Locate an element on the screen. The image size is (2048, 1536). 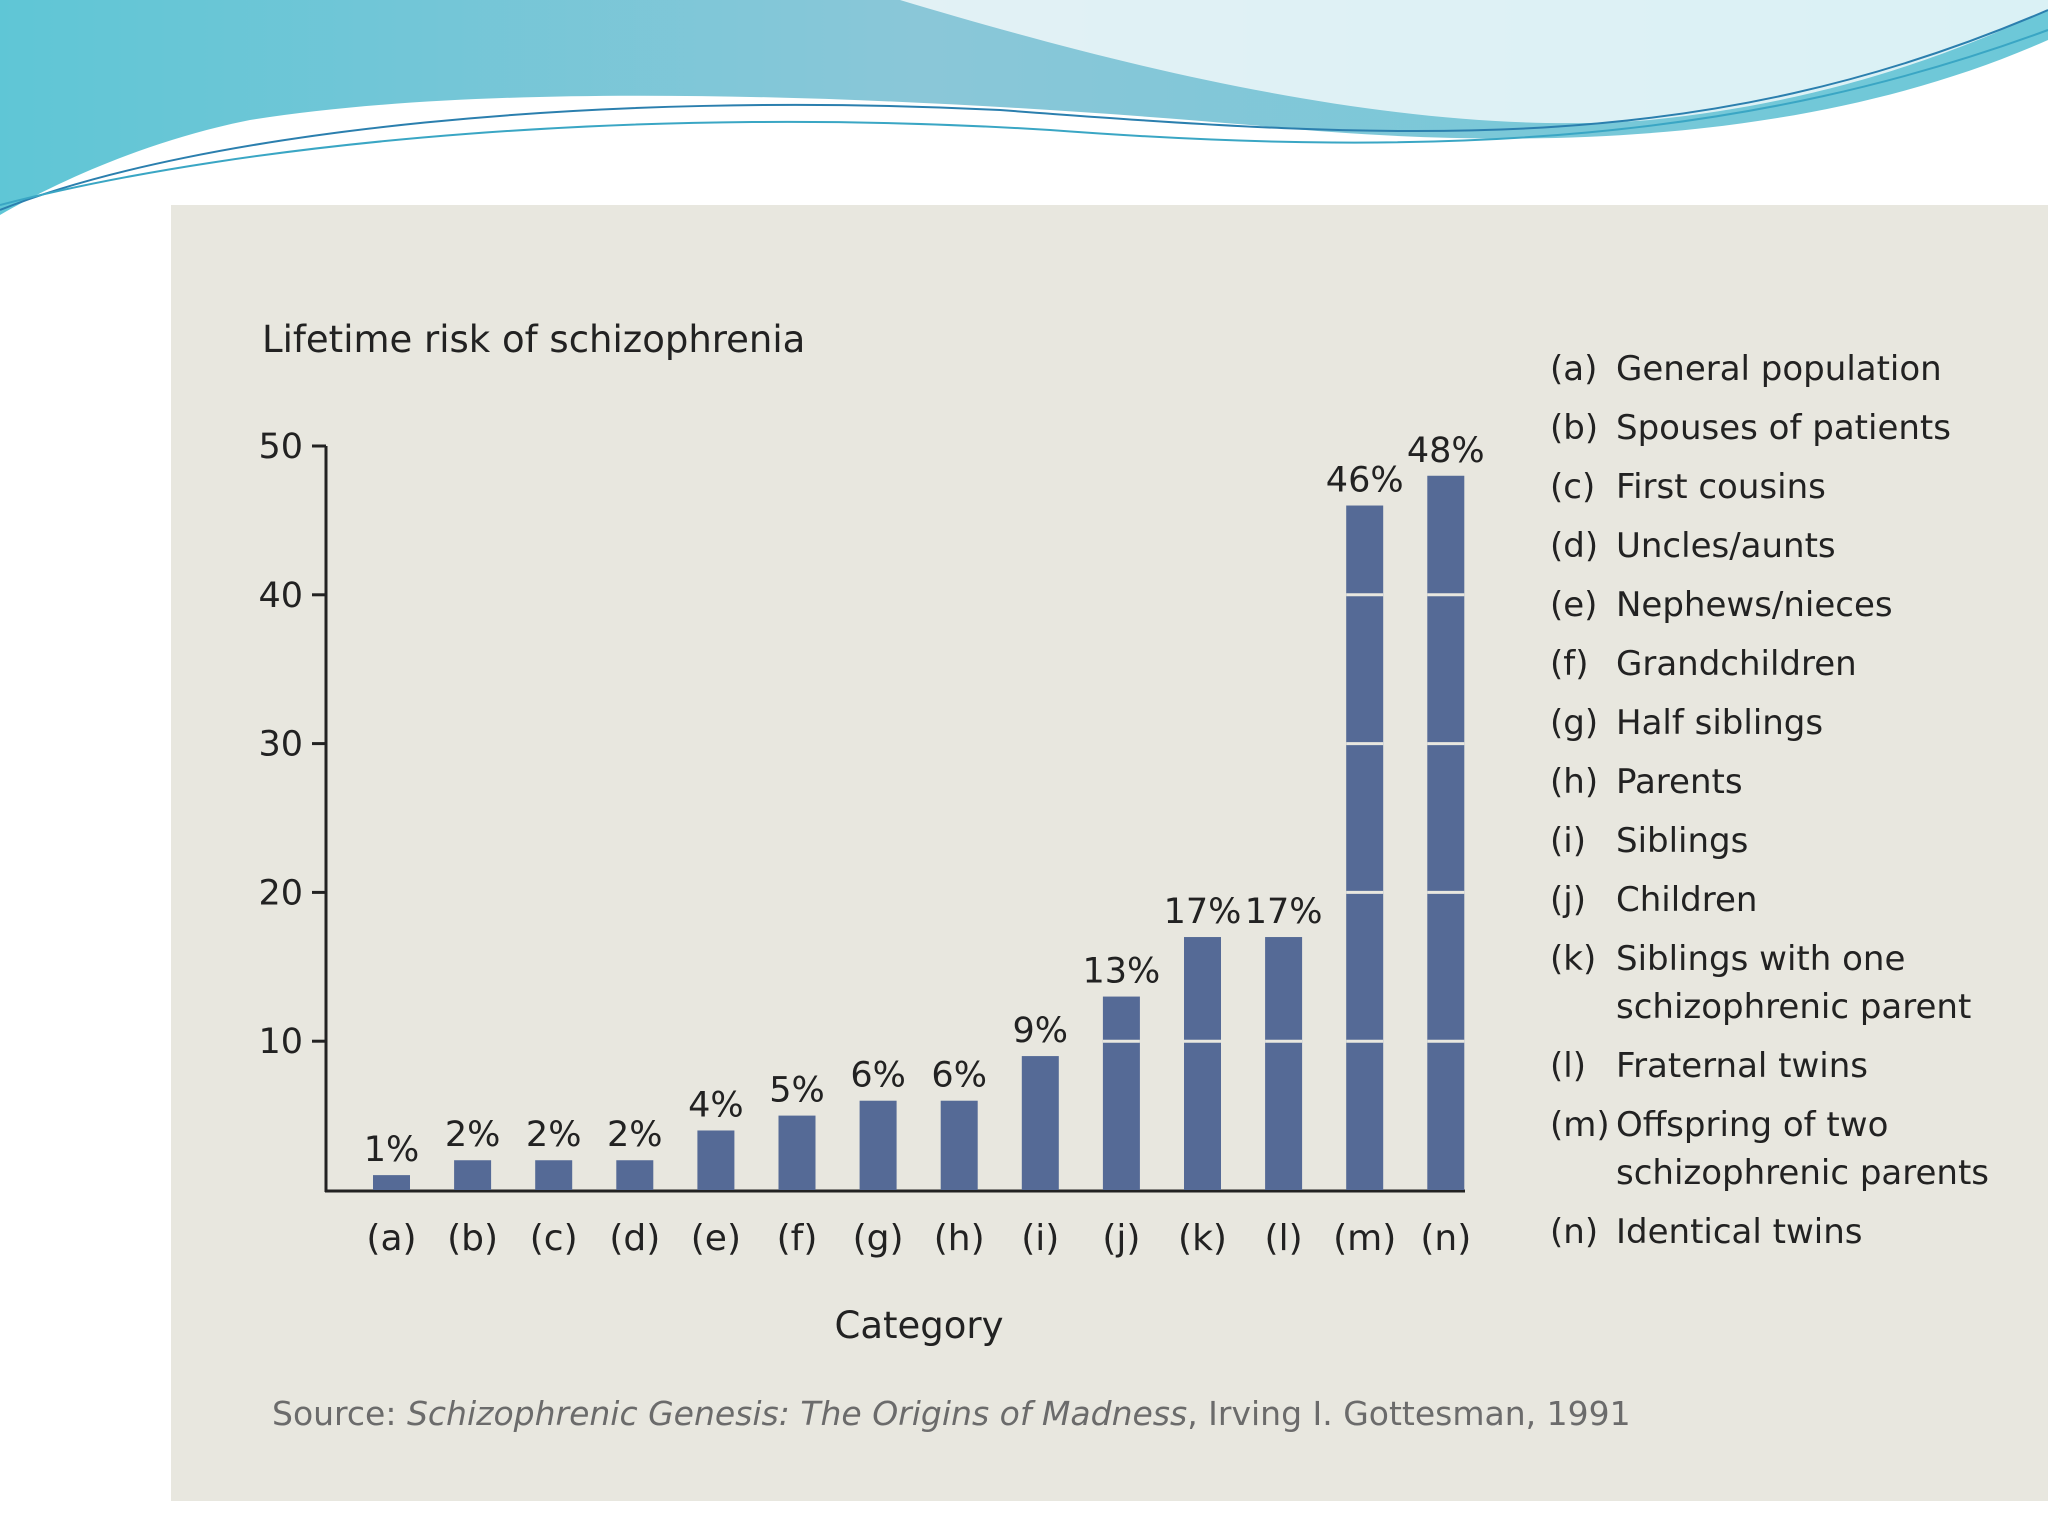
bar-value-label: 4% is located at coordinates (716, 1105).